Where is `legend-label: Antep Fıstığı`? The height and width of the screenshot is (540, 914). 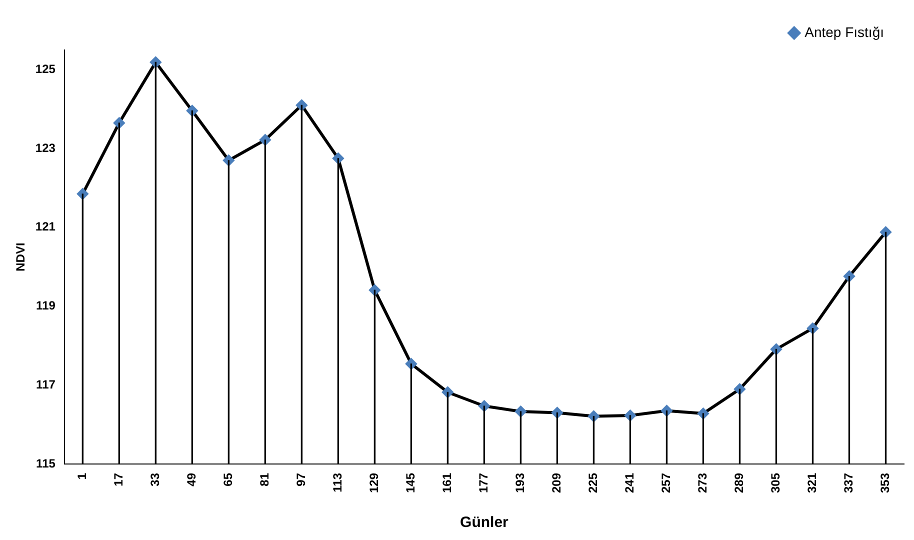
legend-label: Antep Fıstığı is located at coordinates (844, 32).